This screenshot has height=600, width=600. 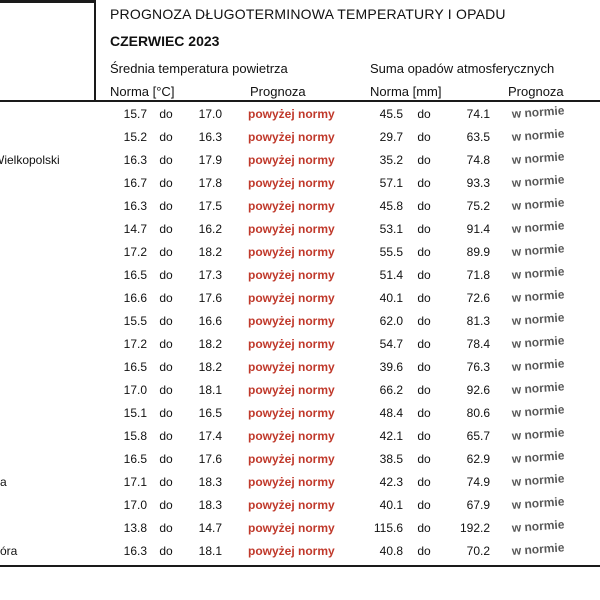 I want to click on precip-norm-high: 65.7, so click(x=478, y=436).